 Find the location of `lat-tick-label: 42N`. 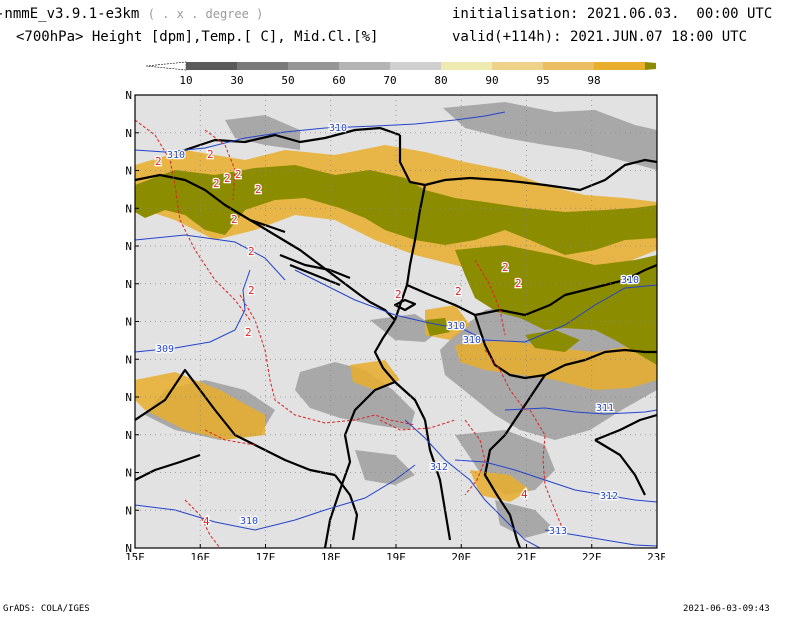

lat-tick-label: 42N is located at coordinates (128, 359).